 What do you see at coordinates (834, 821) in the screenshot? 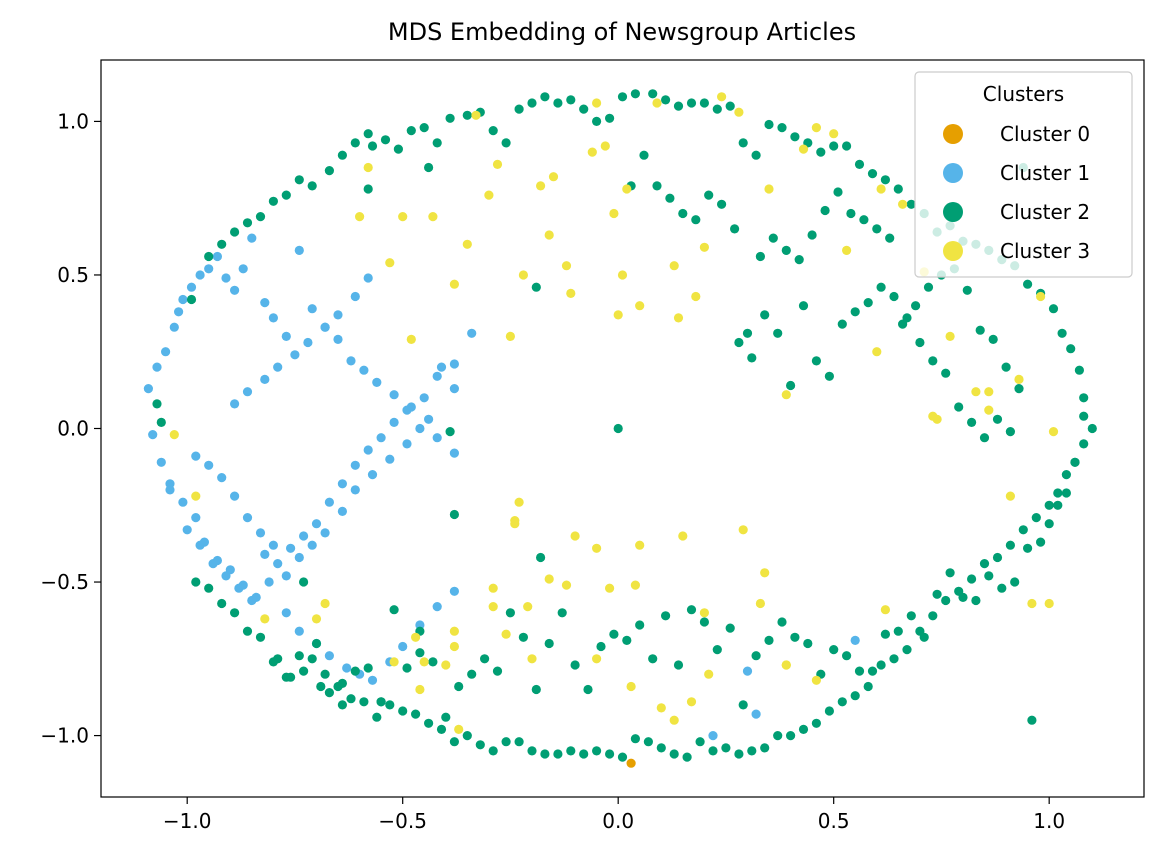
I see `x-tick-label: 0.5` at bounding box center [834, 821].